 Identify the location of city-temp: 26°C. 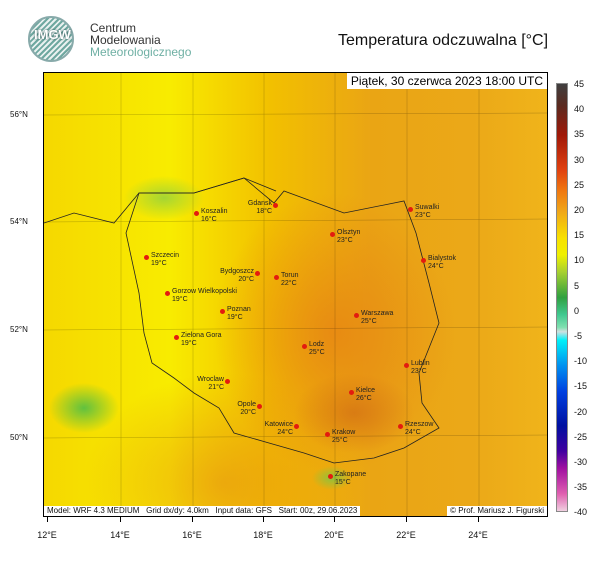
(364, 398).